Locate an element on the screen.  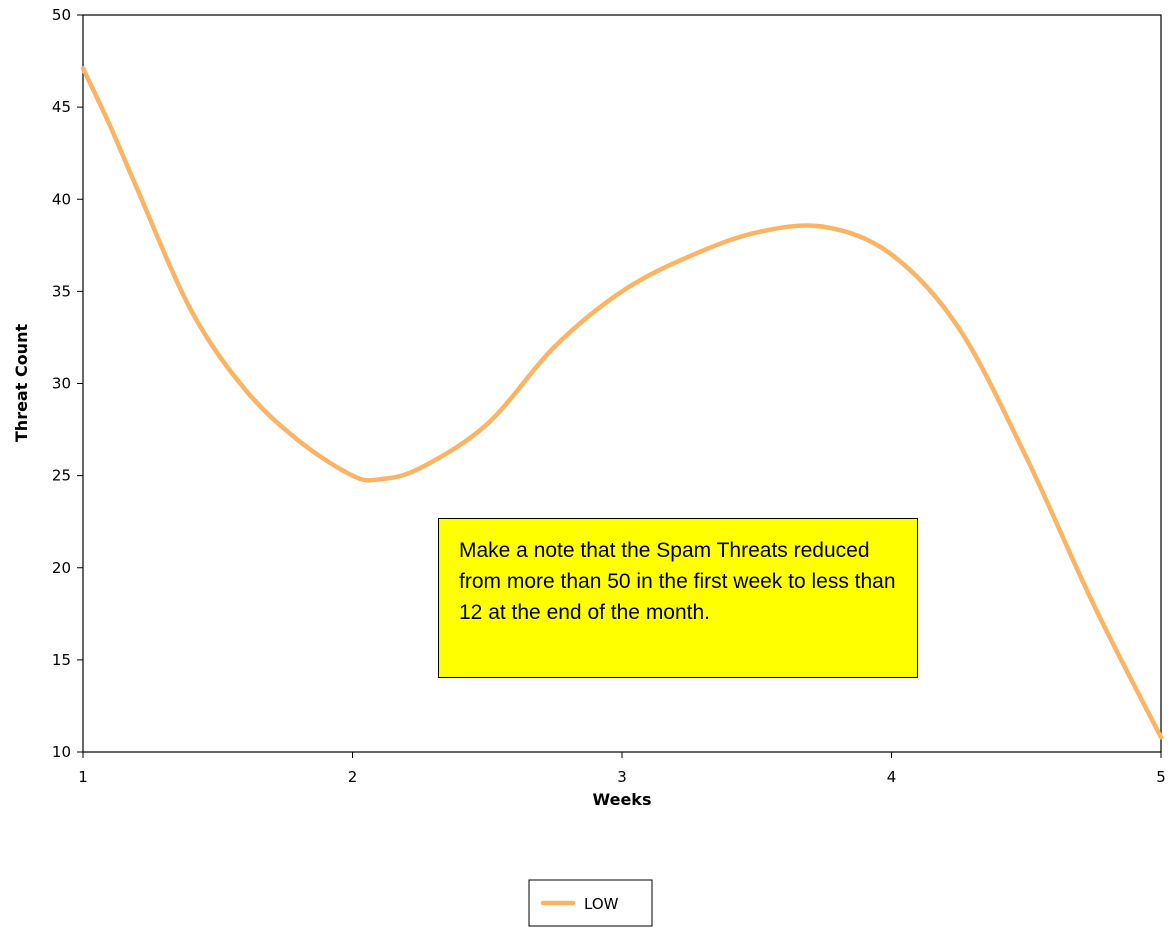
y-axis-title: Threat Count is located at coordinates (21, 383).